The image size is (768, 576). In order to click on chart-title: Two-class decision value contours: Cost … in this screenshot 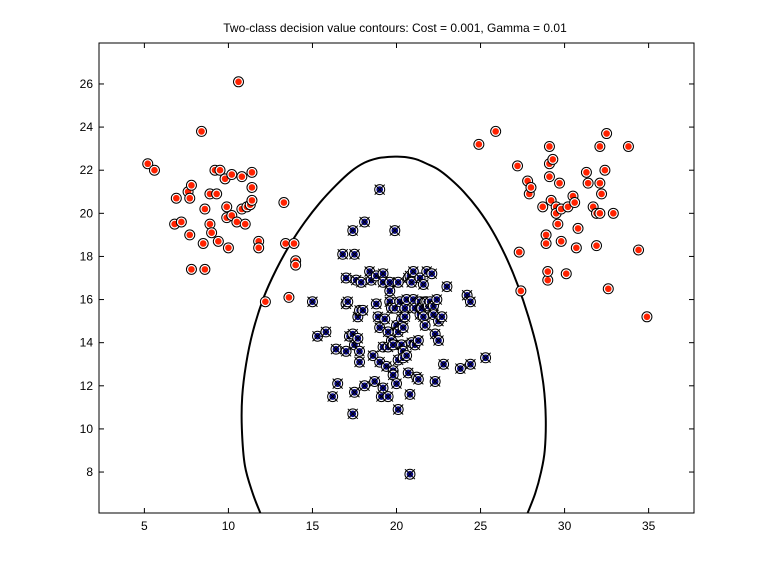, I will do `click(395, 28)`.